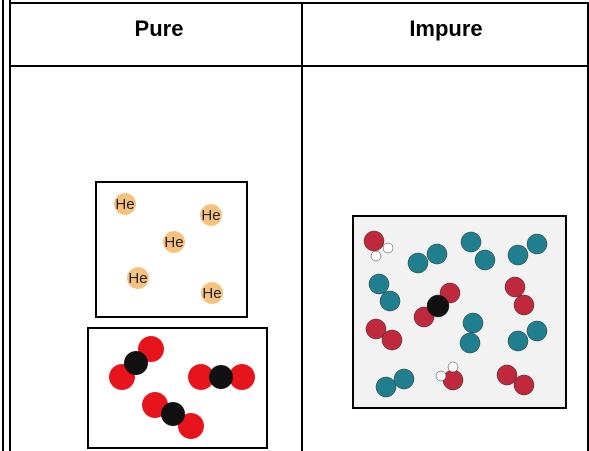 This screenshot has width=589, height=451. What do you see at coordinates (182, 387) in the screenshot?
I see `co2-molecules` at bounding box center [182, 387].